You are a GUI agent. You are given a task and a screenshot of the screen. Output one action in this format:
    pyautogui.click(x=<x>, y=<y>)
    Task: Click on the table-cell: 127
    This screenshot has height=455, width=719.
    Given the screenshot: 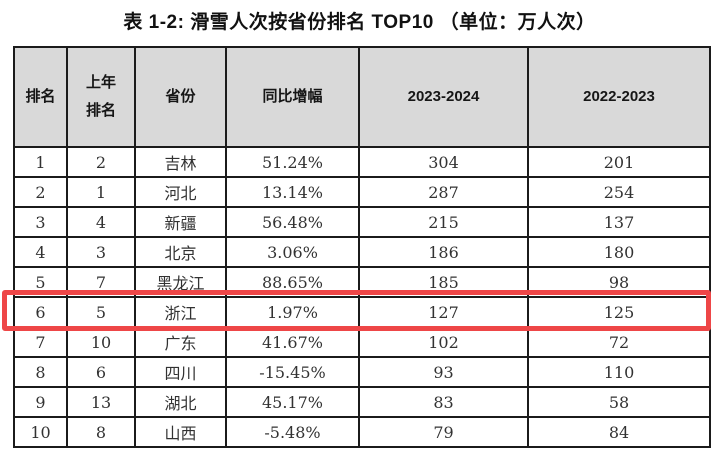 What is the action you would take?
    pyautogui.click(x=443, y=312)
    